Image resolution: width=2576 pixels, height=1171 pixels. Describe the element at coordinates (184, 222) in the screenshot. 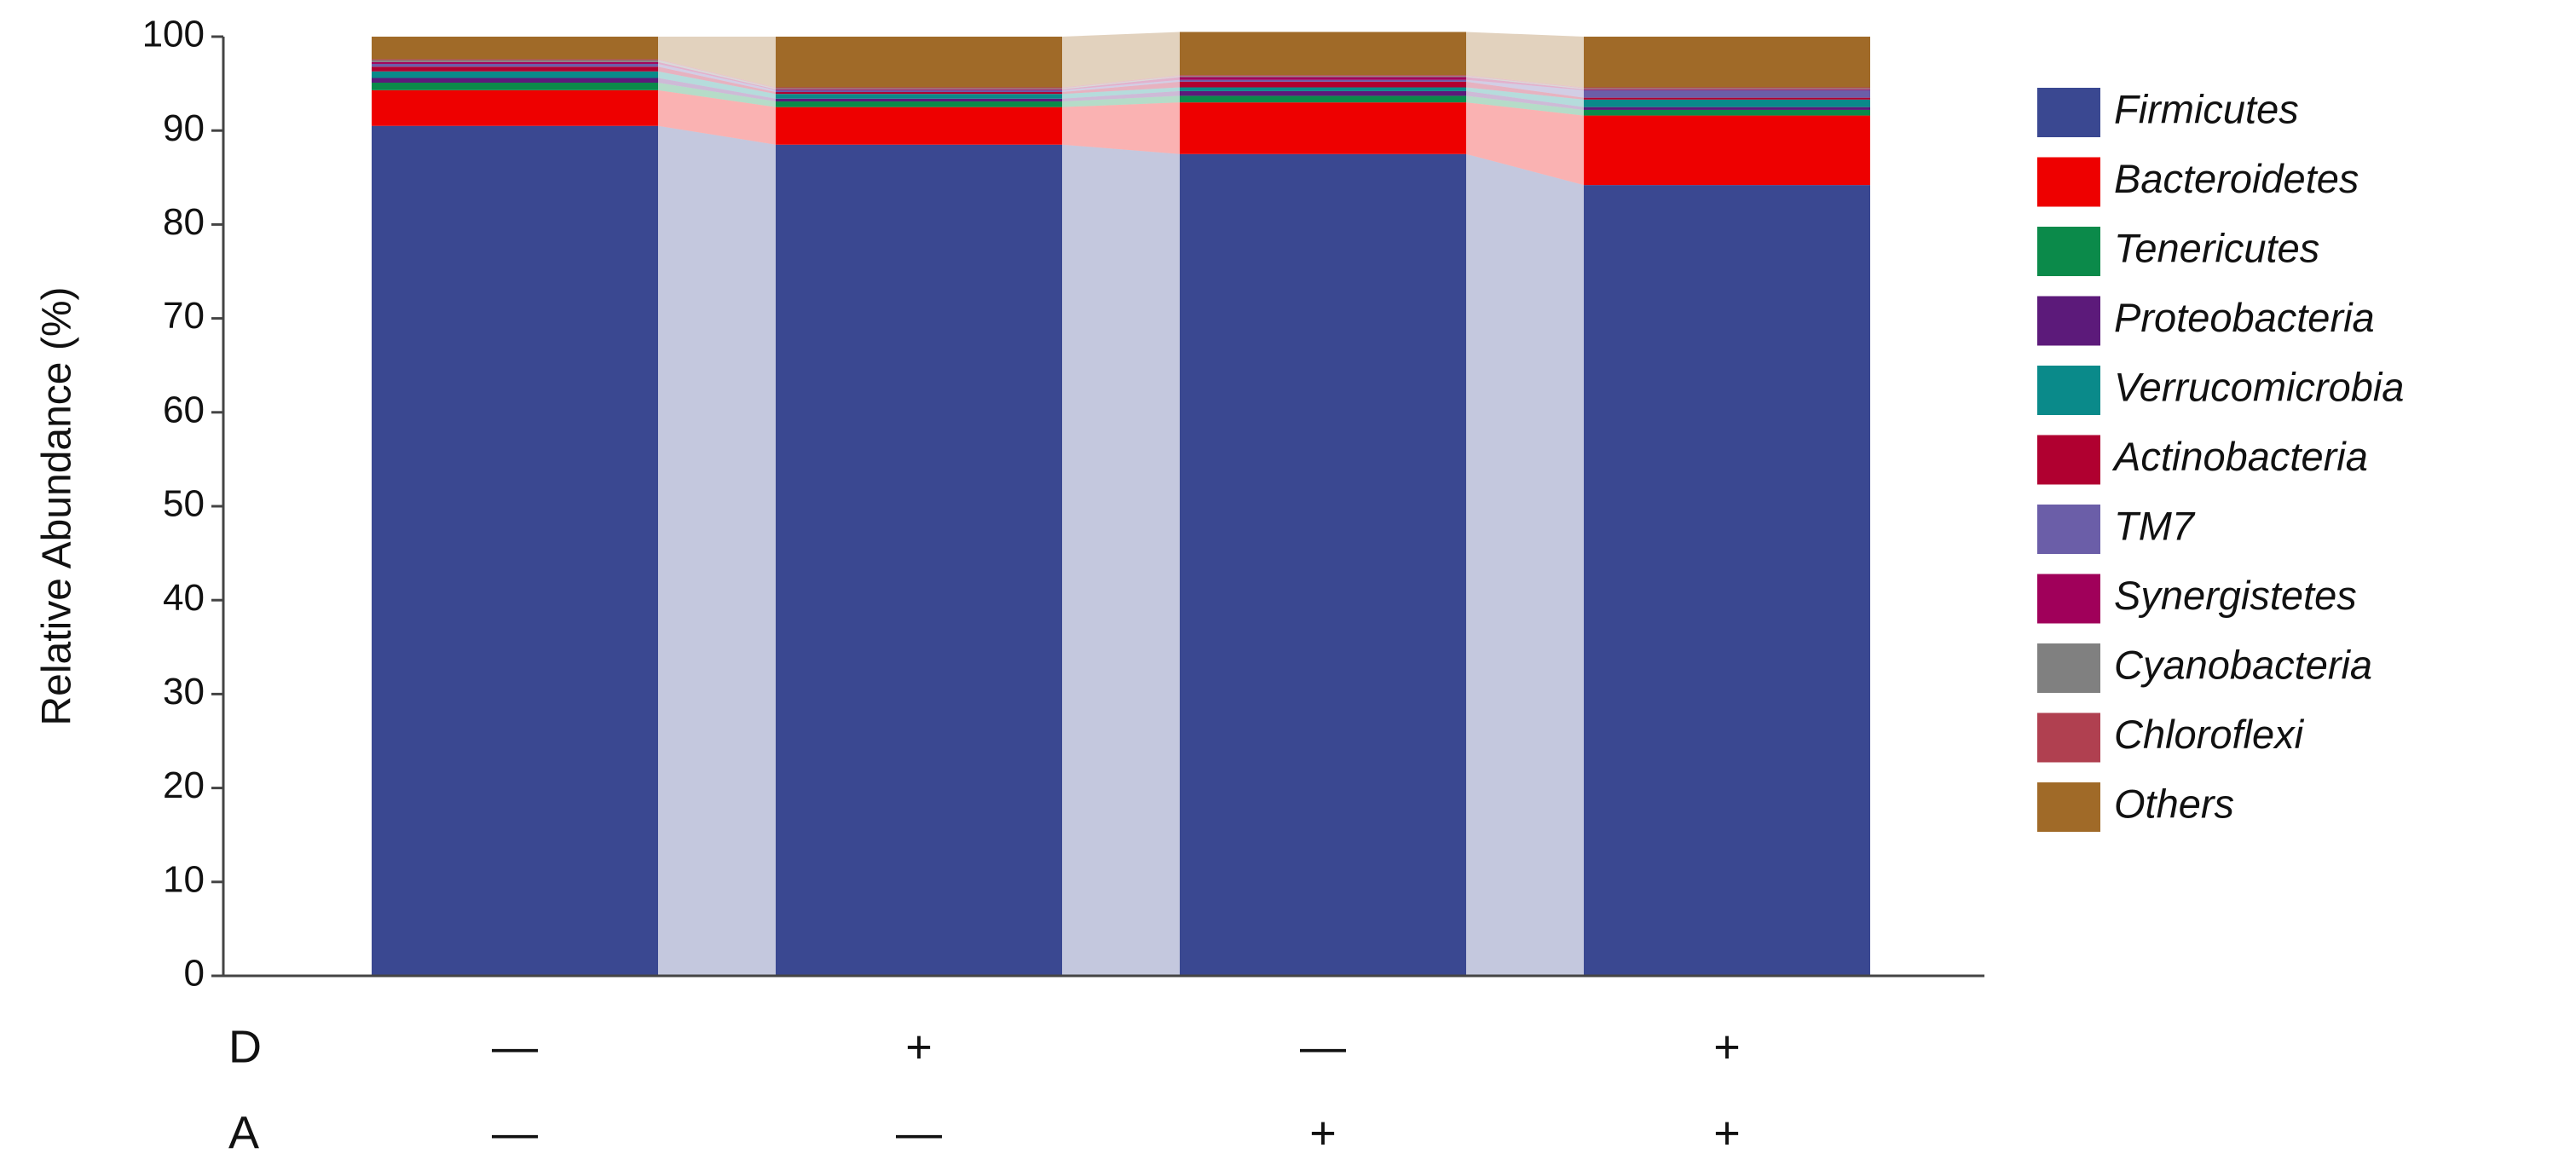

I see `y-tick-label: 80` at that location.